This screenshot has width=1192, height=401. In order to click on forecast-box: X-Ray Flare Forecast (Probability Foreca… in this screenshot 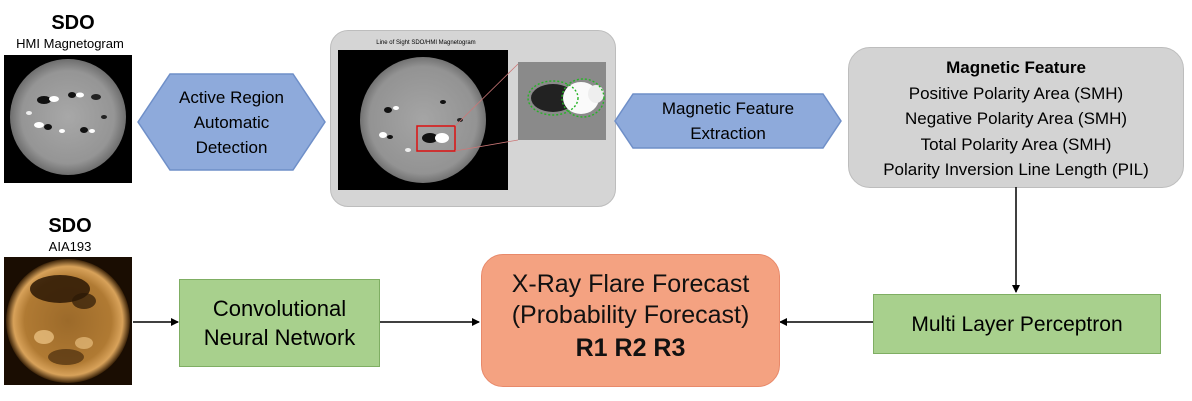, I will do `click(630, 320)`.